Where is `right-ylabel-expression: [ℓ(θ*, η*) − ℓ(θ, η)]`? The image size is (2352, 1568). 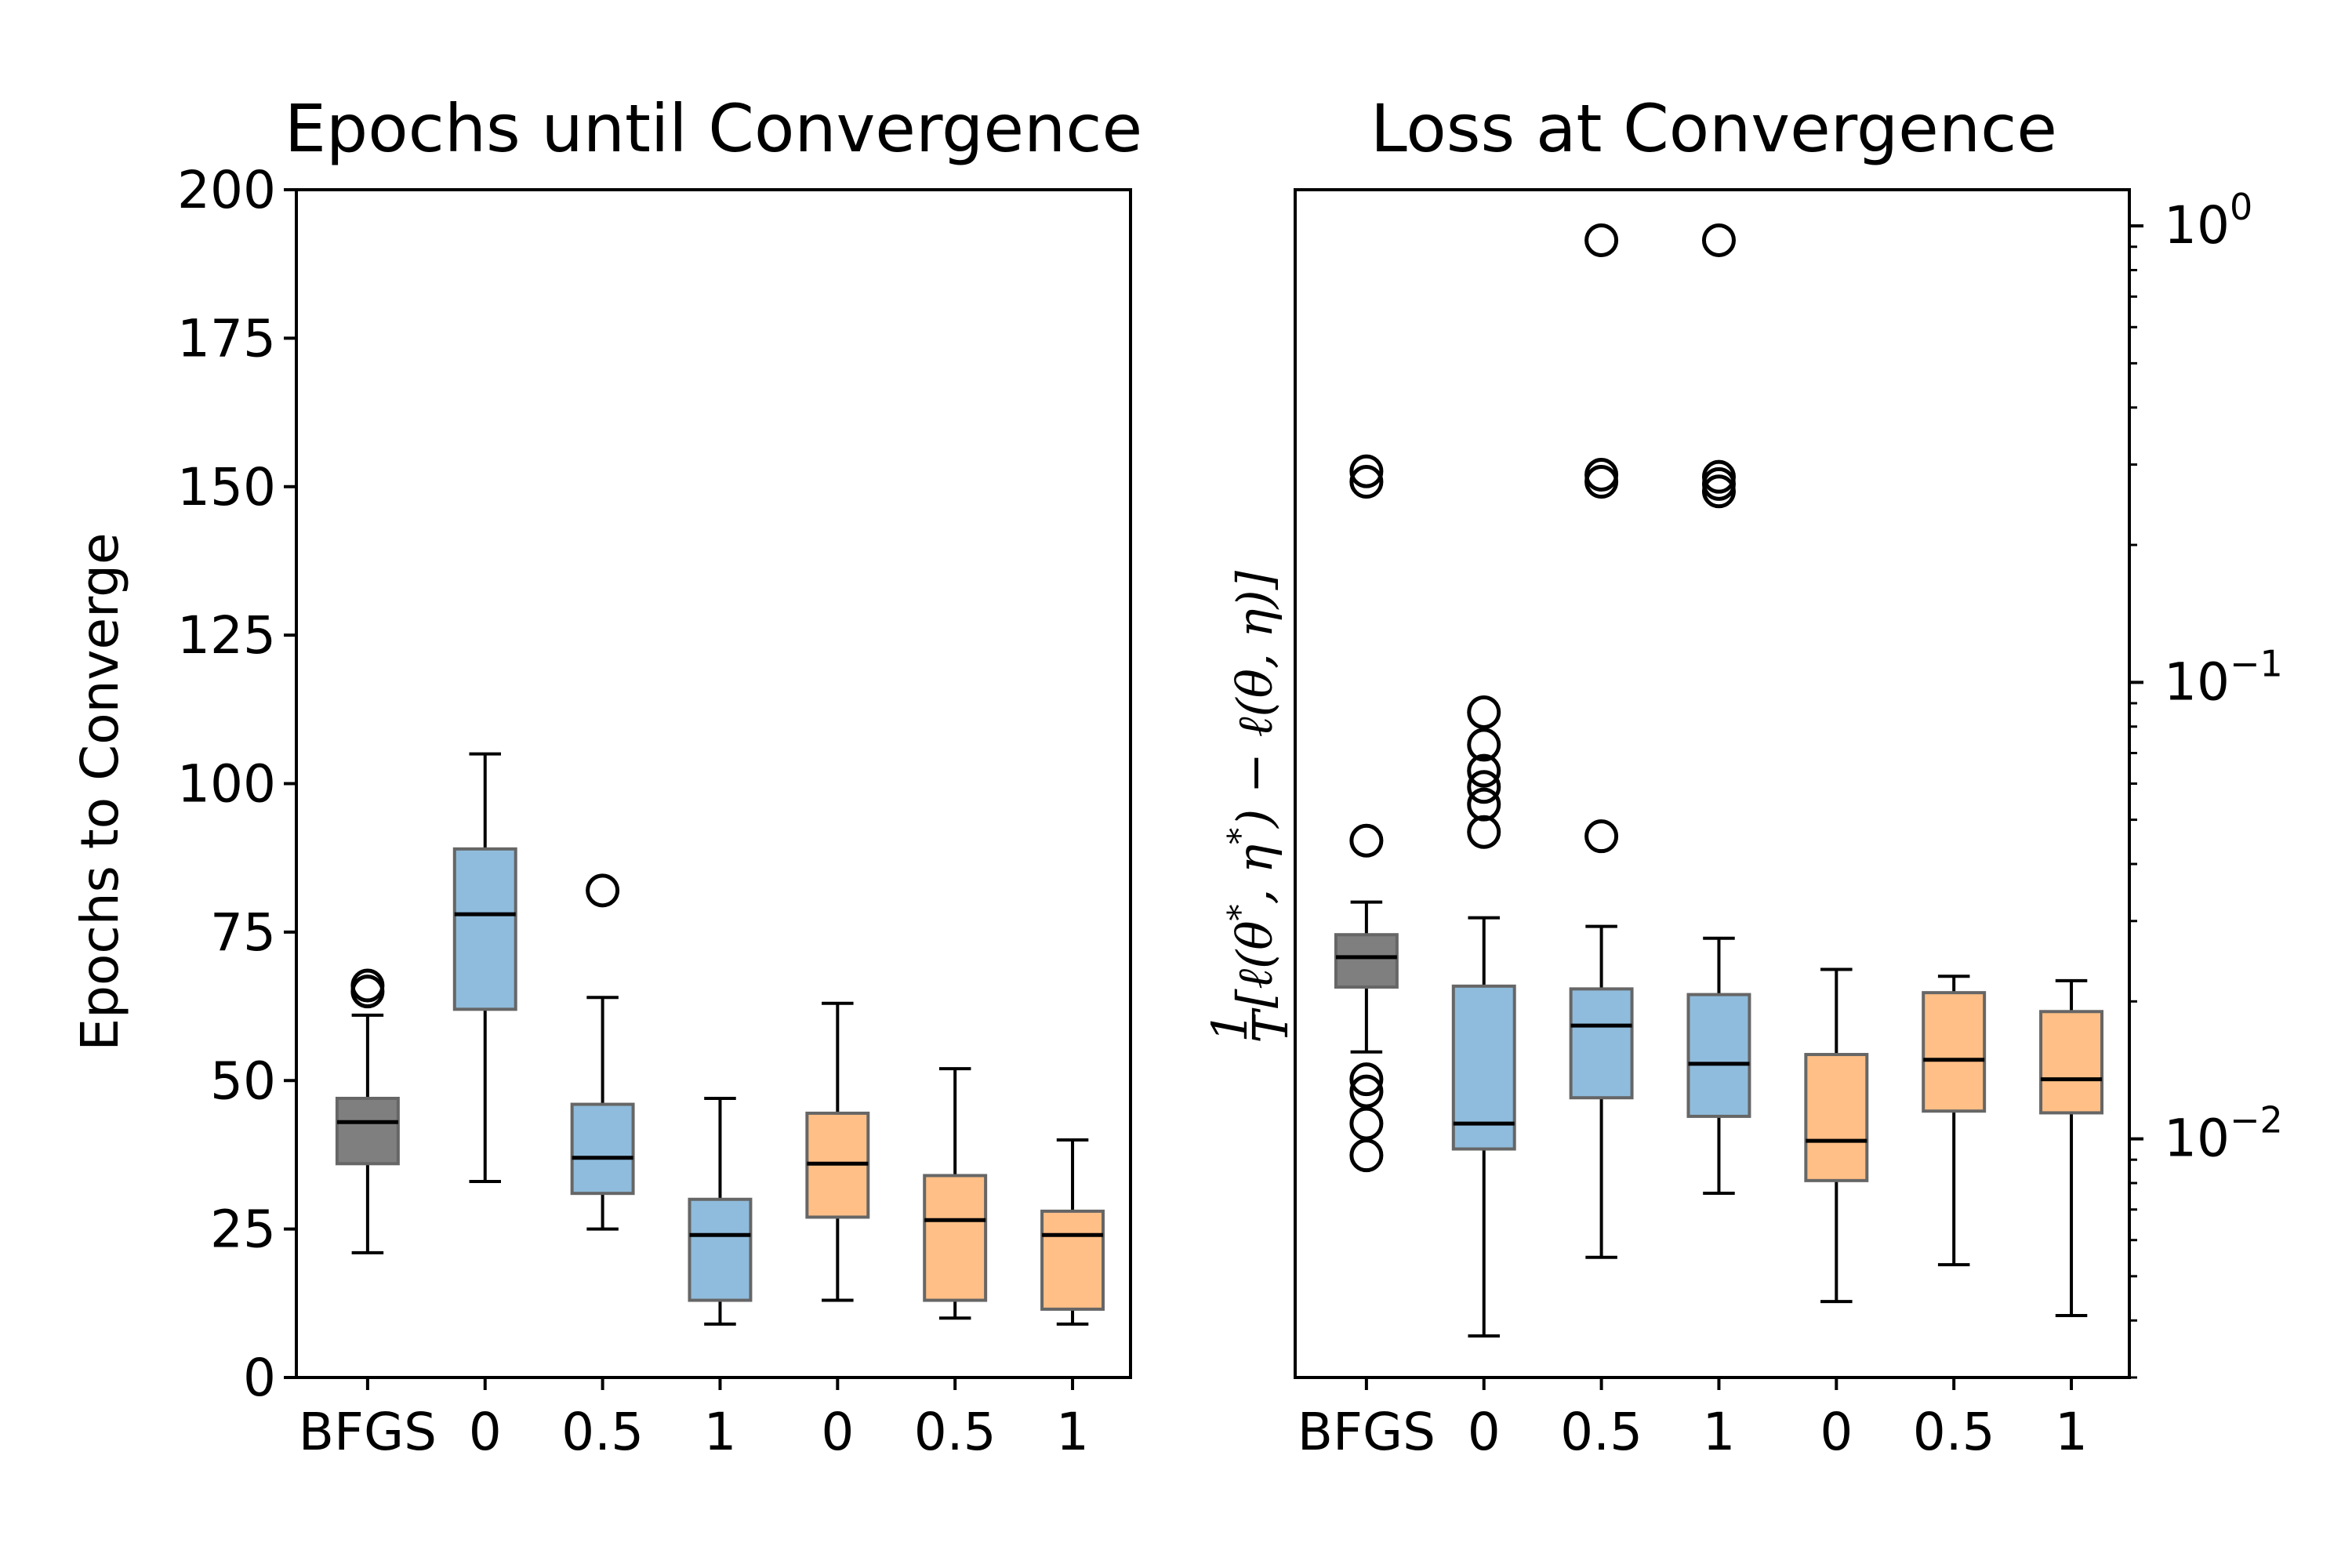 right-ylabel-expression: [ℓ(θ*, η*) − ℓ(θ, η)] is located at coordinates (1252, 789).